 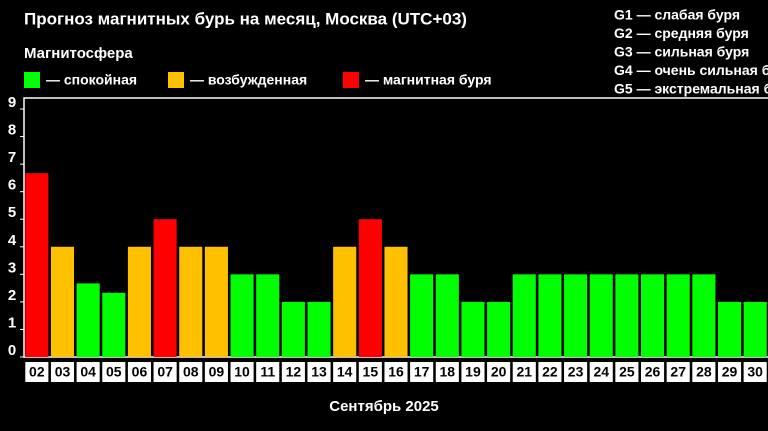 I want to click on legend-label: — спокойная, so click(x=91, y=80).